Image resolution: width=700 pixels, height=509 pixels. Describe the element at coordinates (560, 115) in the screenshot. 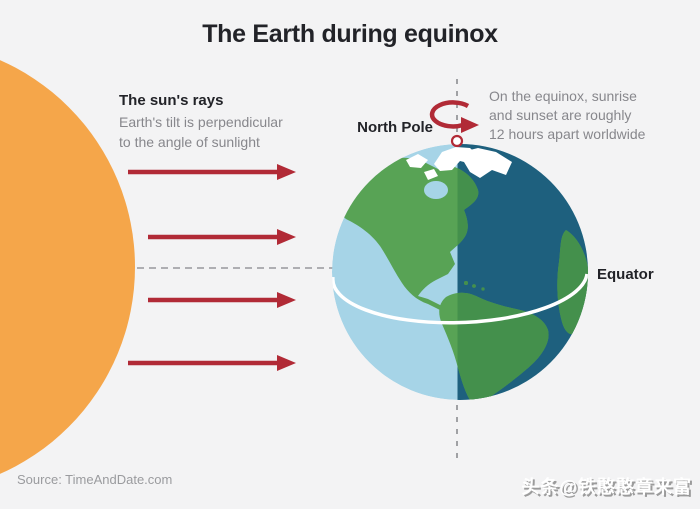

I see `equinox-note-line2: and sunset are roughly` at that location.